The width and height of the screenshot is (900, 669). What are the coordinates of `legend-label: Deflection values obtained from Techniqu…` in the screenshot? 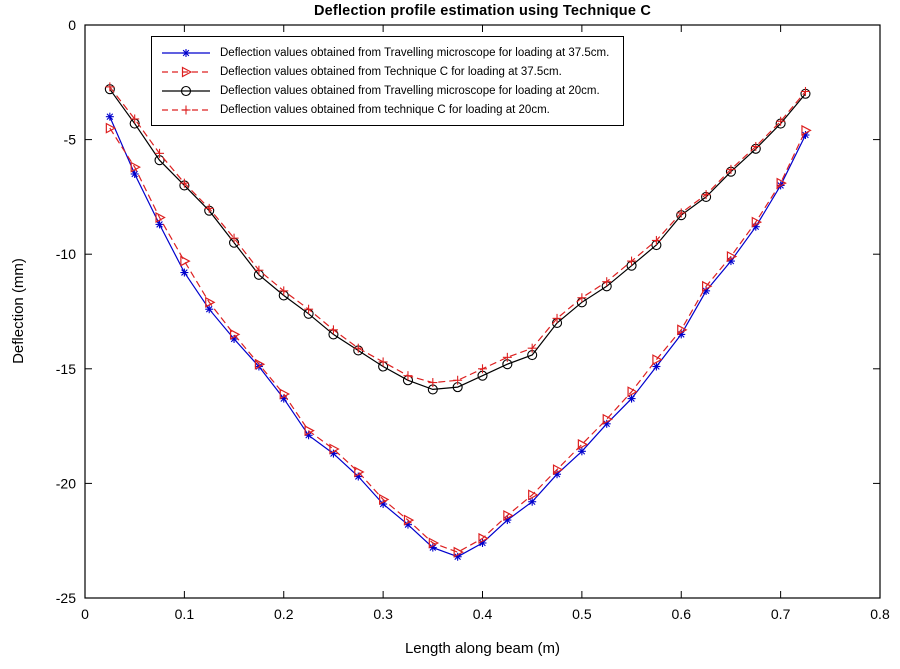 It's located at (391, 71).